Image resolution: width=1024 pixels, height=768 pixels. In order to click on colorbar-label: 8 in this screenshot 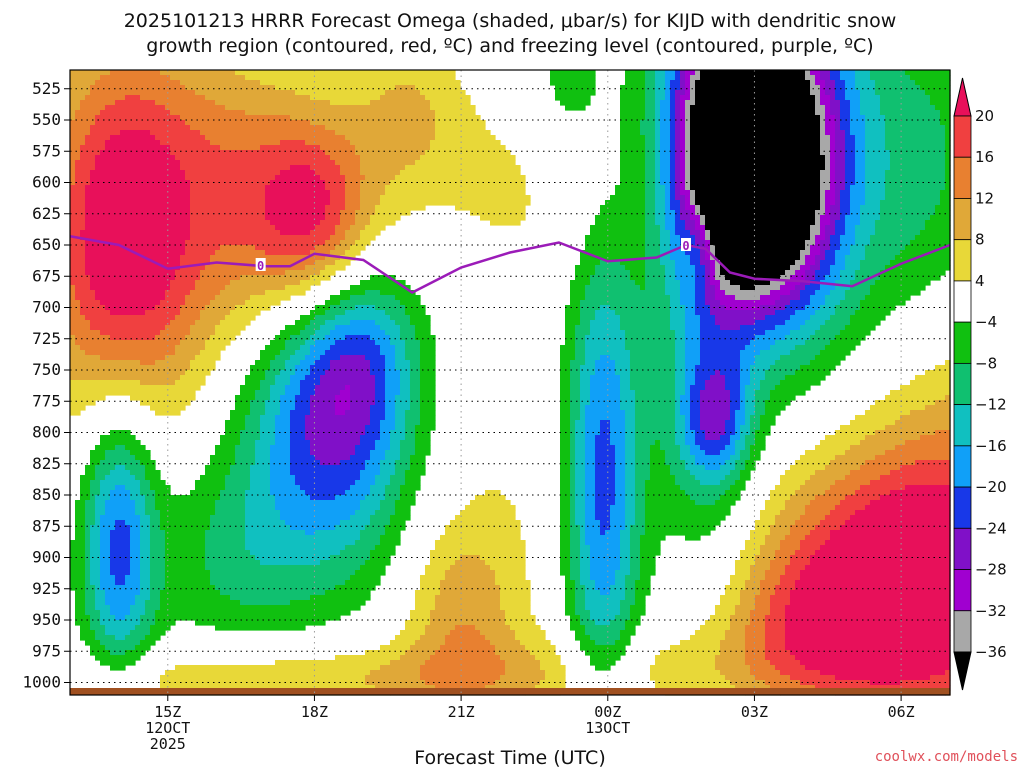, I will do `click(980, 240)`.